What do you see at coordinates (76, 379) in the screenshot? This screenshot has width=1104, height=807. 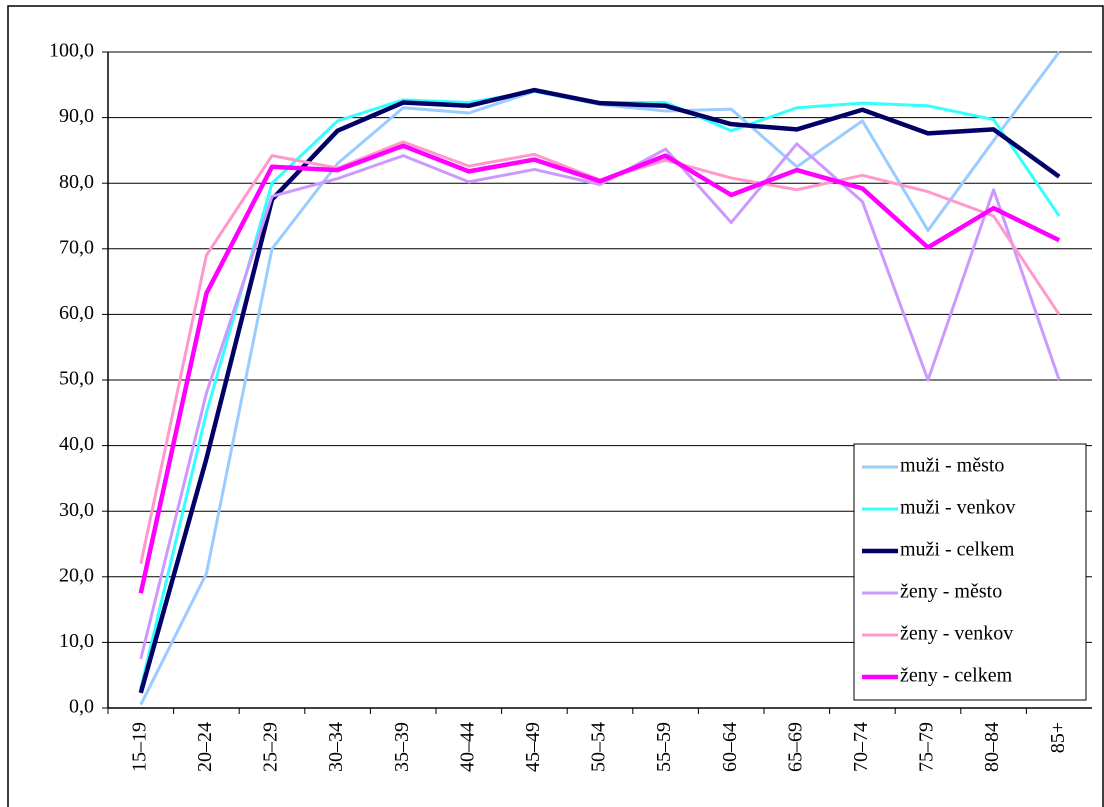 I see `y-tick-label: 50,0` at bounding box center [76, 379].